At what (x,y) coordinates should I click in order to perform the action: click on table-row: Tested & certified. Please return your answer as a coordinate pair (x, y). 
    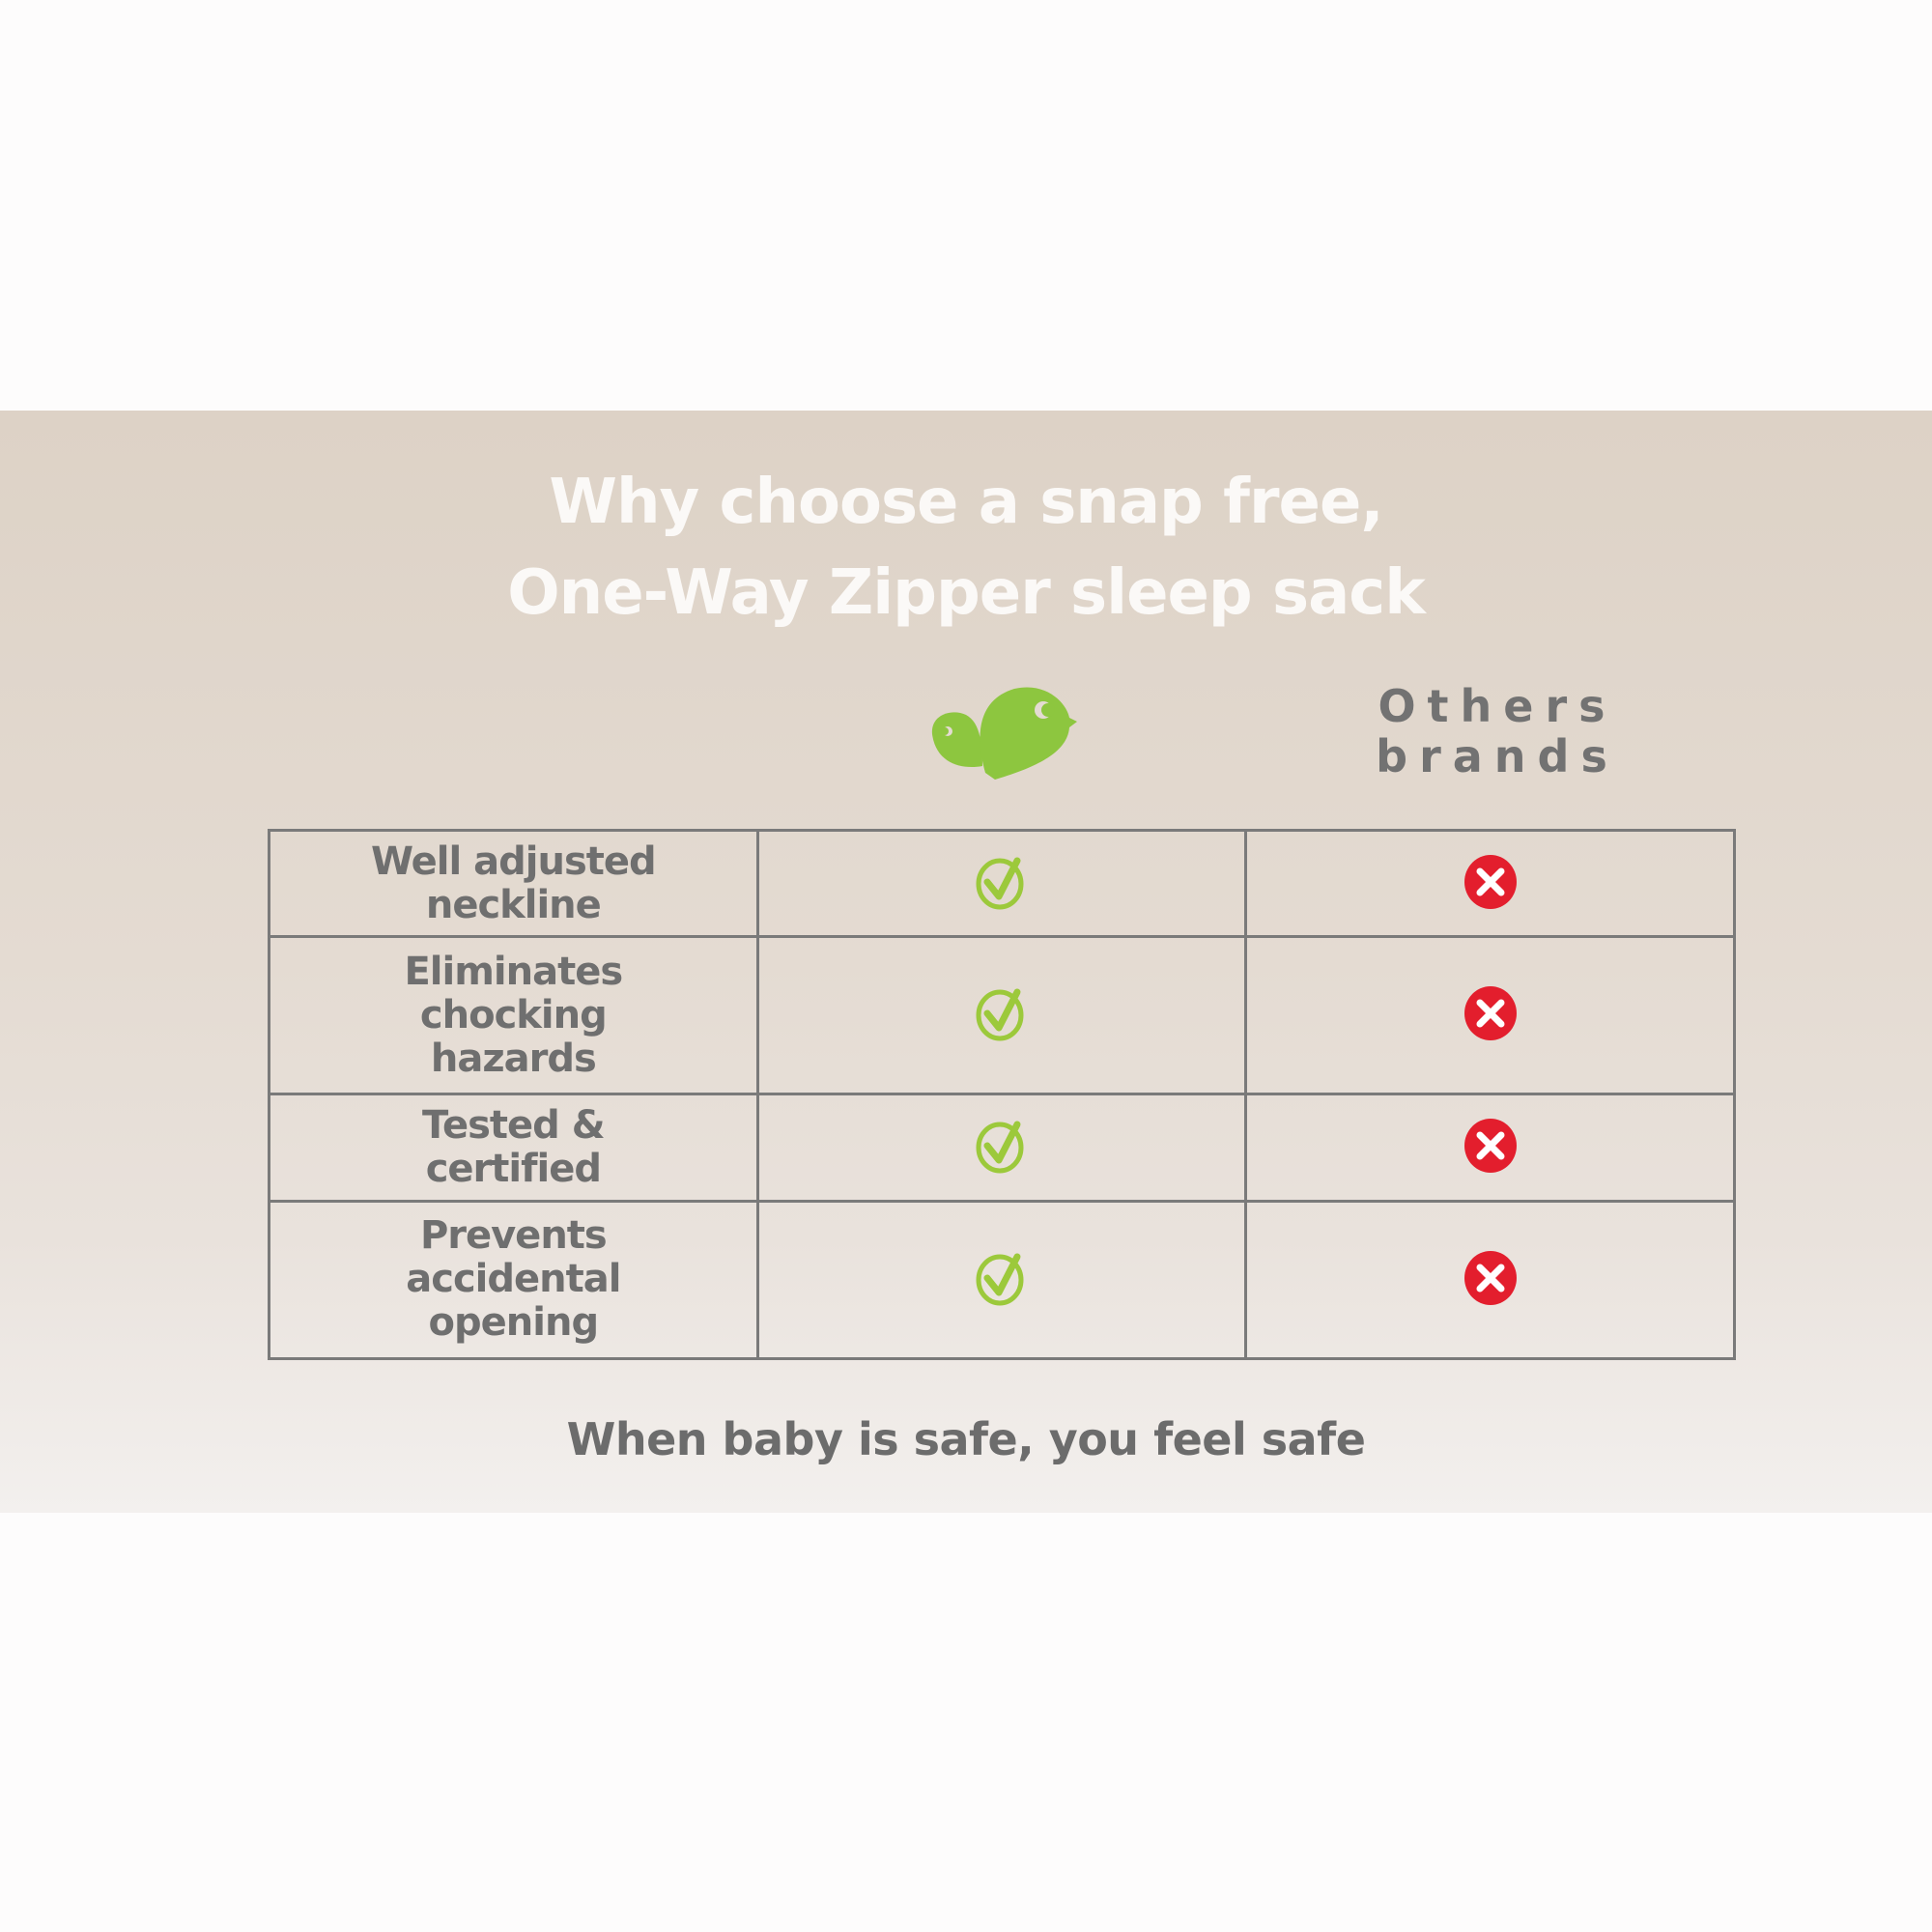
    Looking at the image, I should click on (1002, 1148).